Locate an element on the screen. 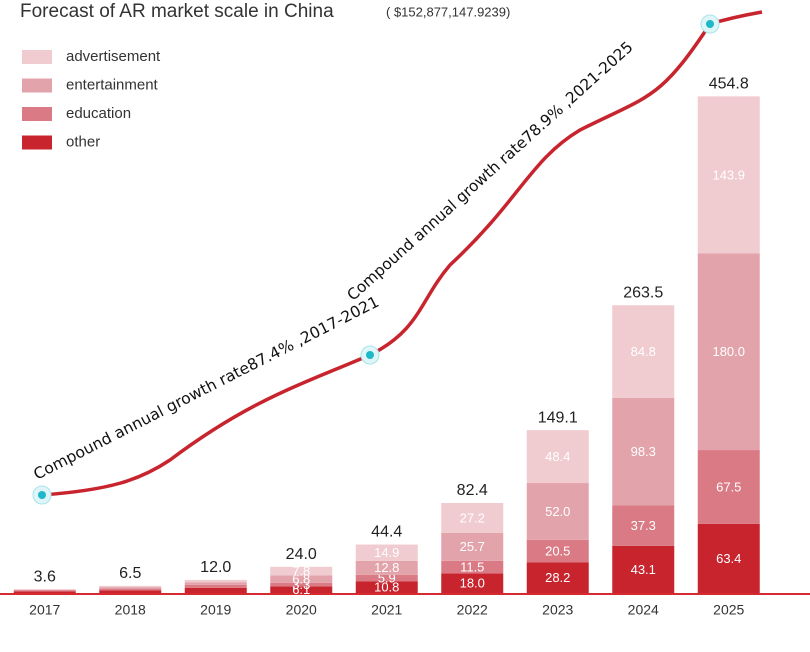  segment-label: 52.0 is located at coordinates (557, 511).